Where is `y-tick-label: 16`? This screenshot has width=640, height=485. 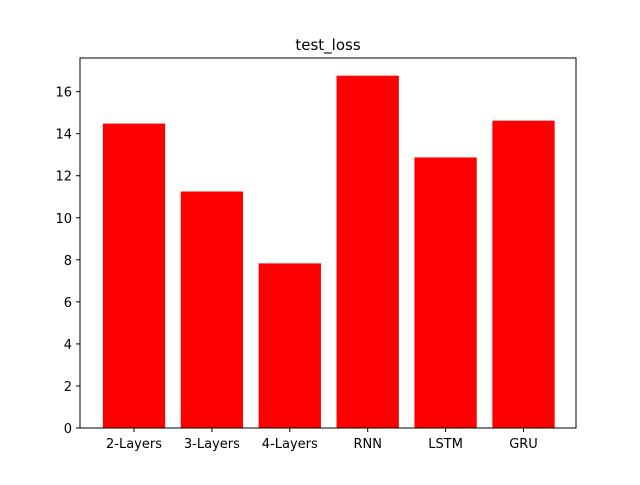 y-tick-label: 16 is located at coordinates (63, 93).